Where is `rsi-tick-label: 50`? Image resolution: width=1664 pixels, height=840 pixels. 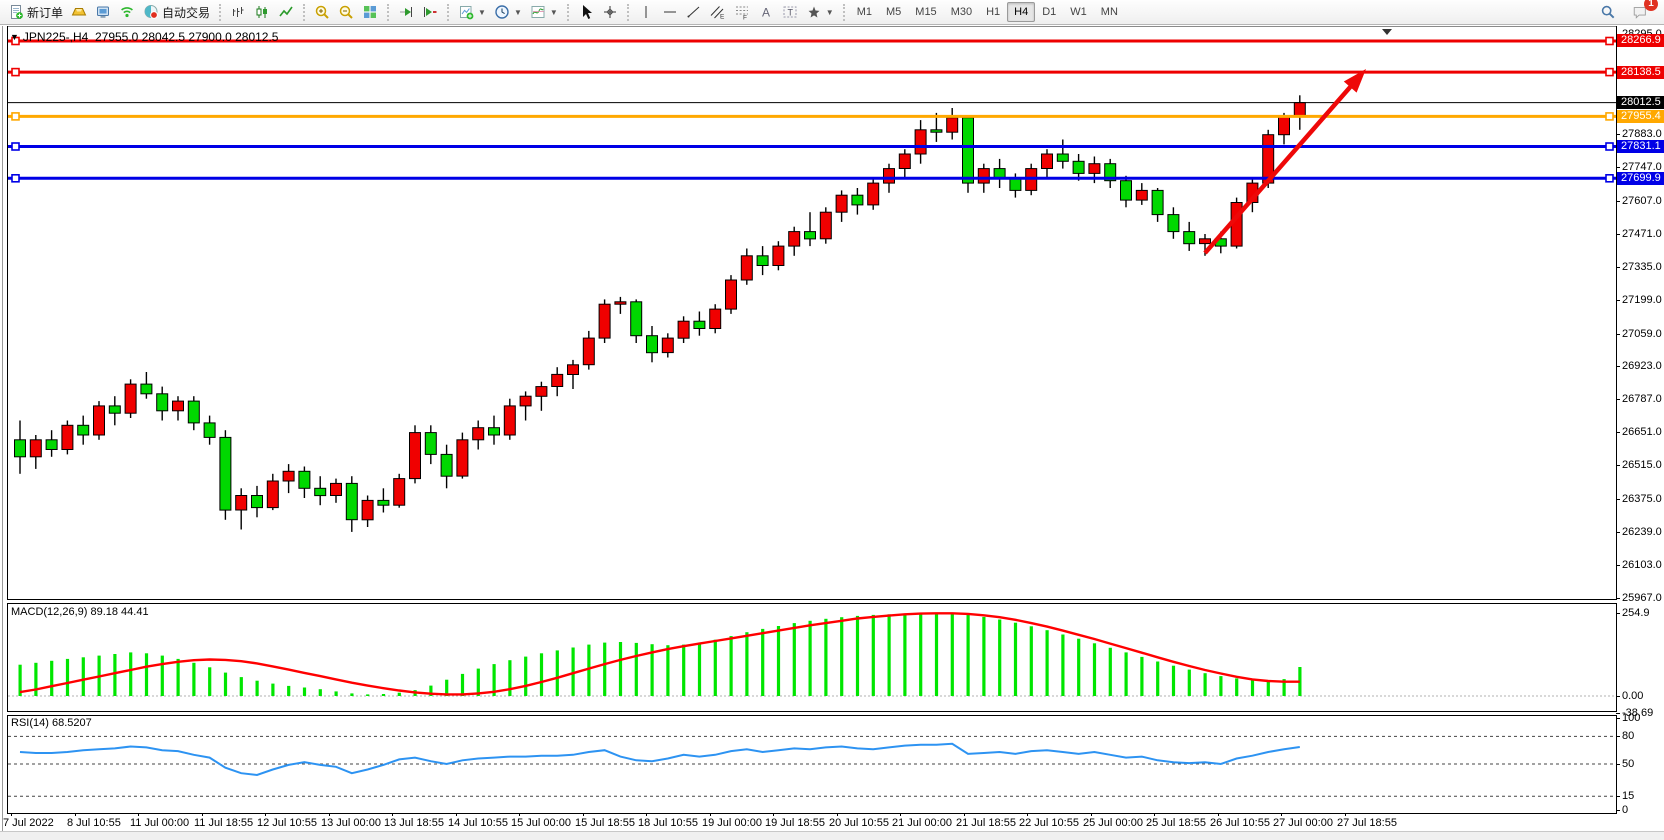
rsi-tick-label: 50 is located at coordinates (1628, 764).